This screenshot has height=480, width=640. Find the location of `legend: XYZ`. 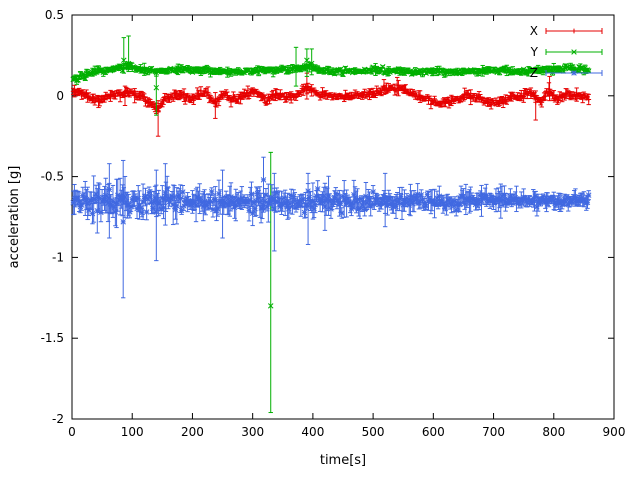

legend: XYZ is located at coordinates (566, 52).